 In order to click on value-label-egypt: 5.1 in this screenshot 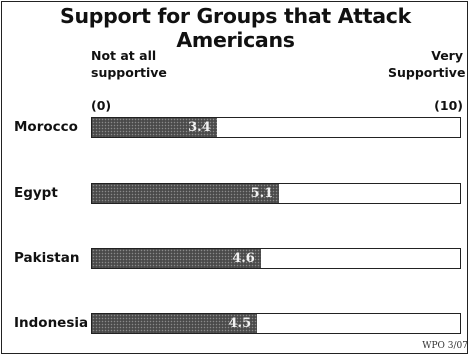, I will do `click(262, 193)`.